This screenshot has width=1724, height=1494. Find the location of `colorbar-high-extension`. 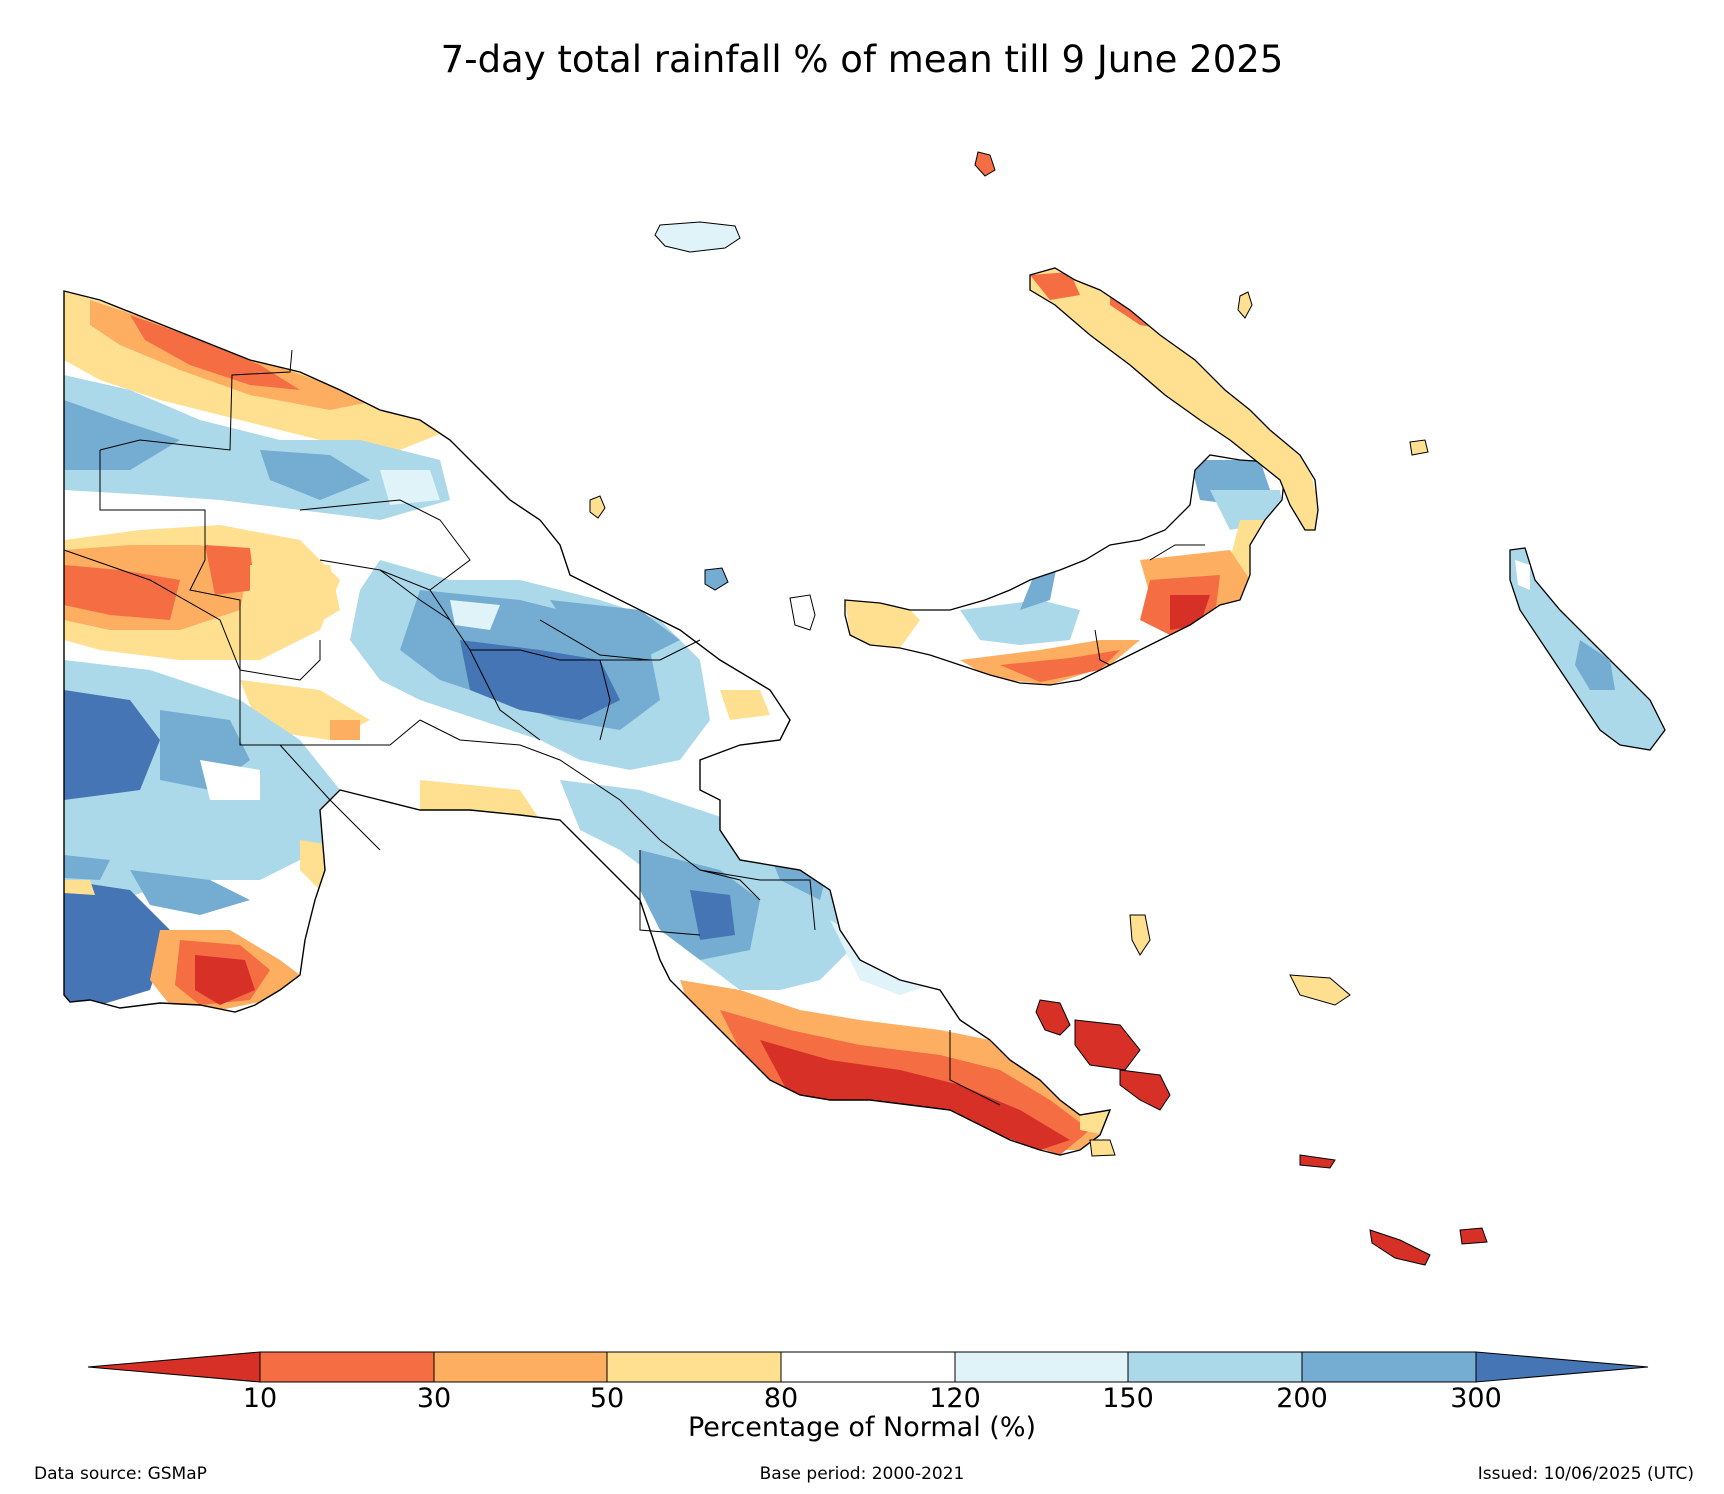

colorbar-high-extension is located at coordinates (1562, 1367).